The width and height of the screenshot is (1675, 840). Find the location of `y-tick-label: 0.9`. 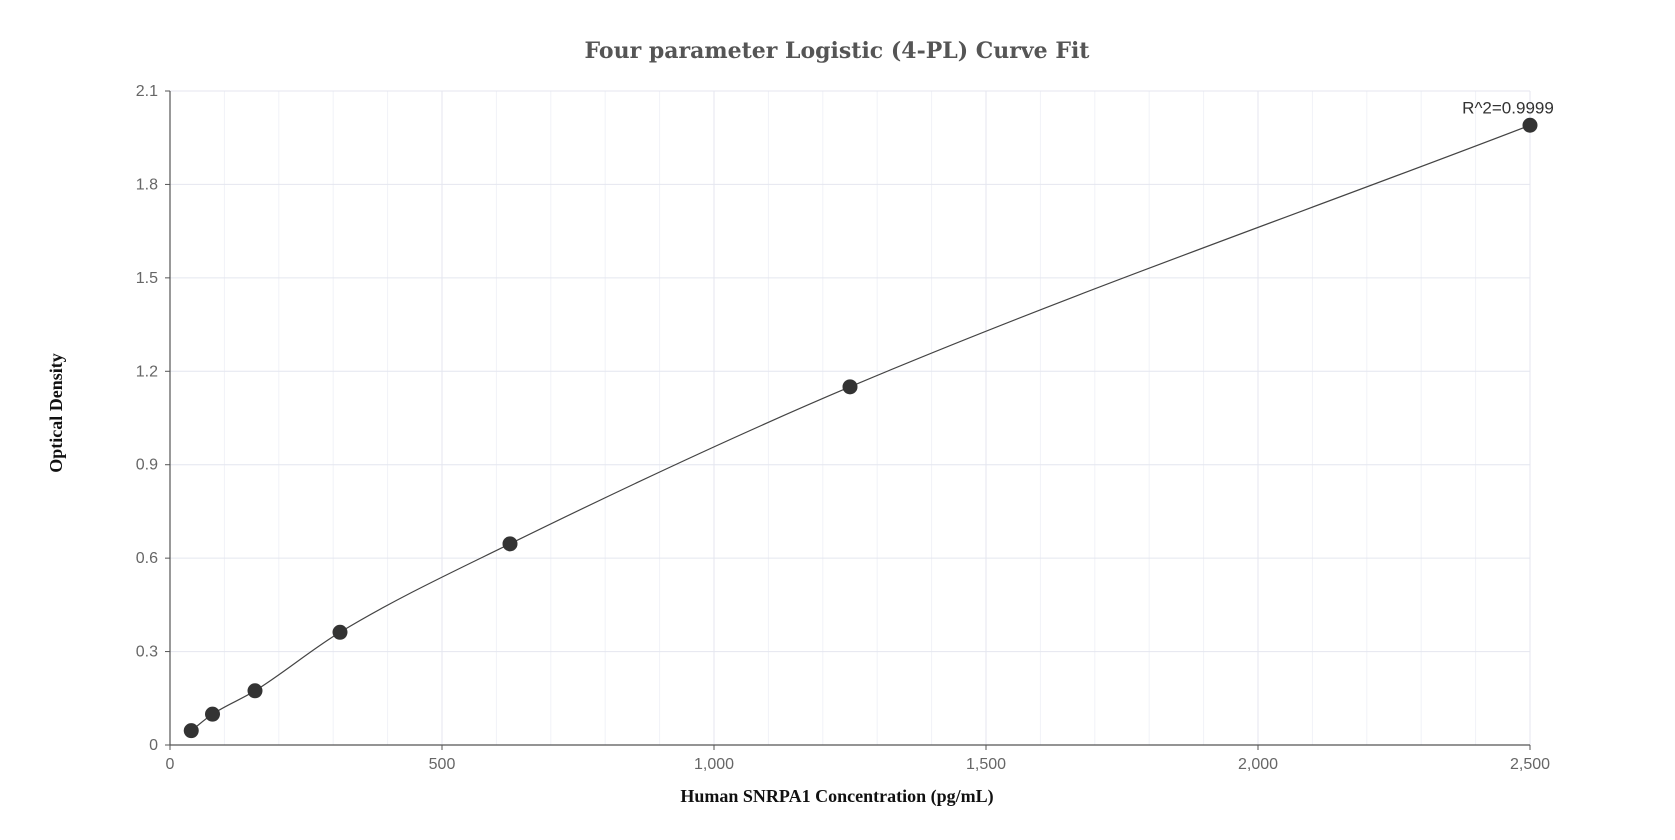

y-tick-label: 0.9 is located at coordinates (147, 465).